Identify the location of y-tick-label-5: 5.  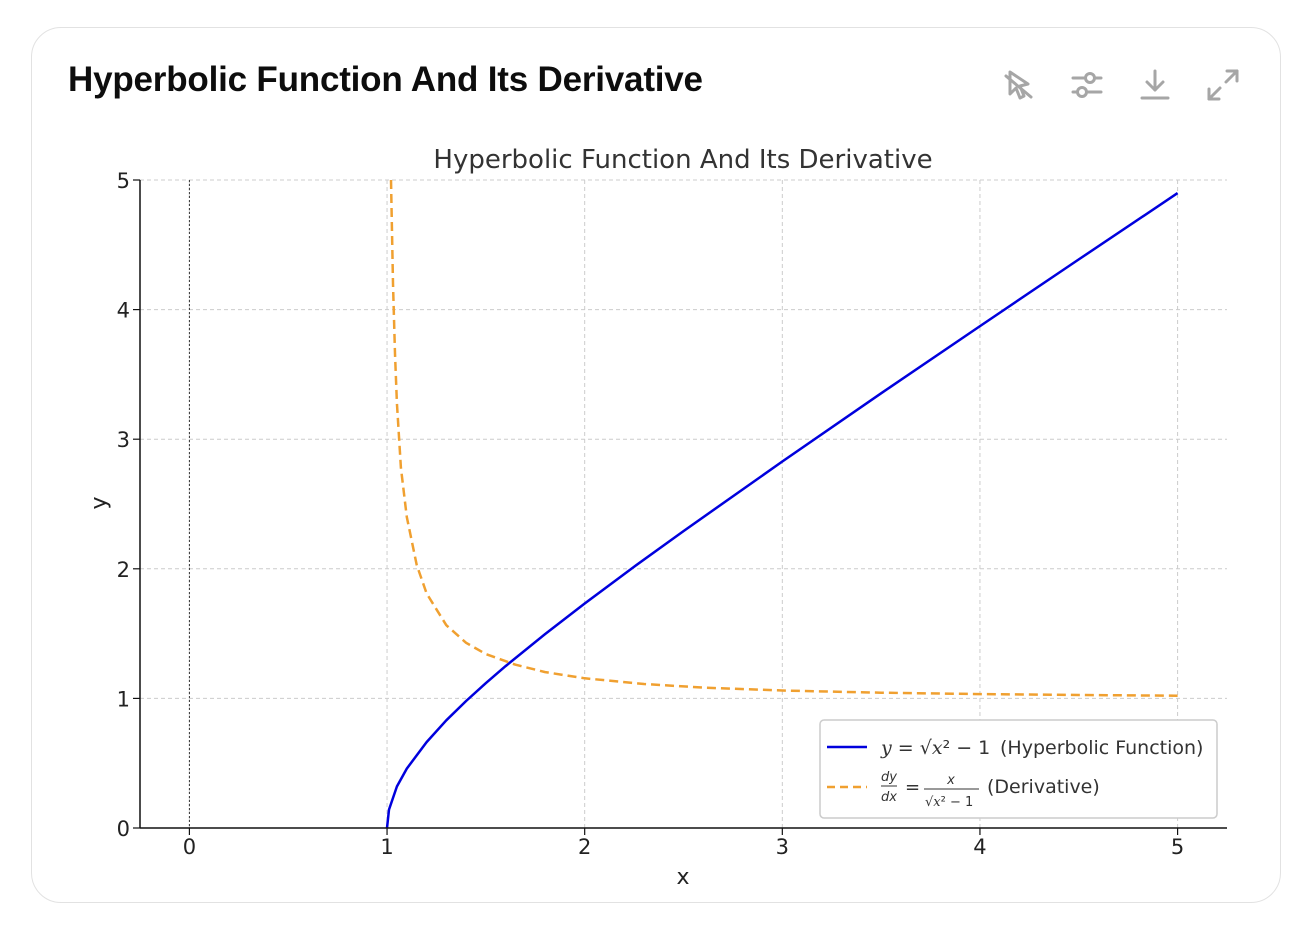
(123, 181).